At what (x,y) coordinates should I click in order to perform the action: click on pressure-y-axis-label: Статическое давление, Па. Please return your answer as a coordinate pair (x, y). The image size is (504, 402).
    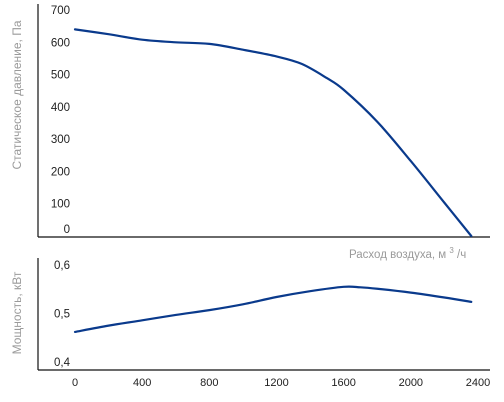
    Looking at the image, I should click on (17, 94).